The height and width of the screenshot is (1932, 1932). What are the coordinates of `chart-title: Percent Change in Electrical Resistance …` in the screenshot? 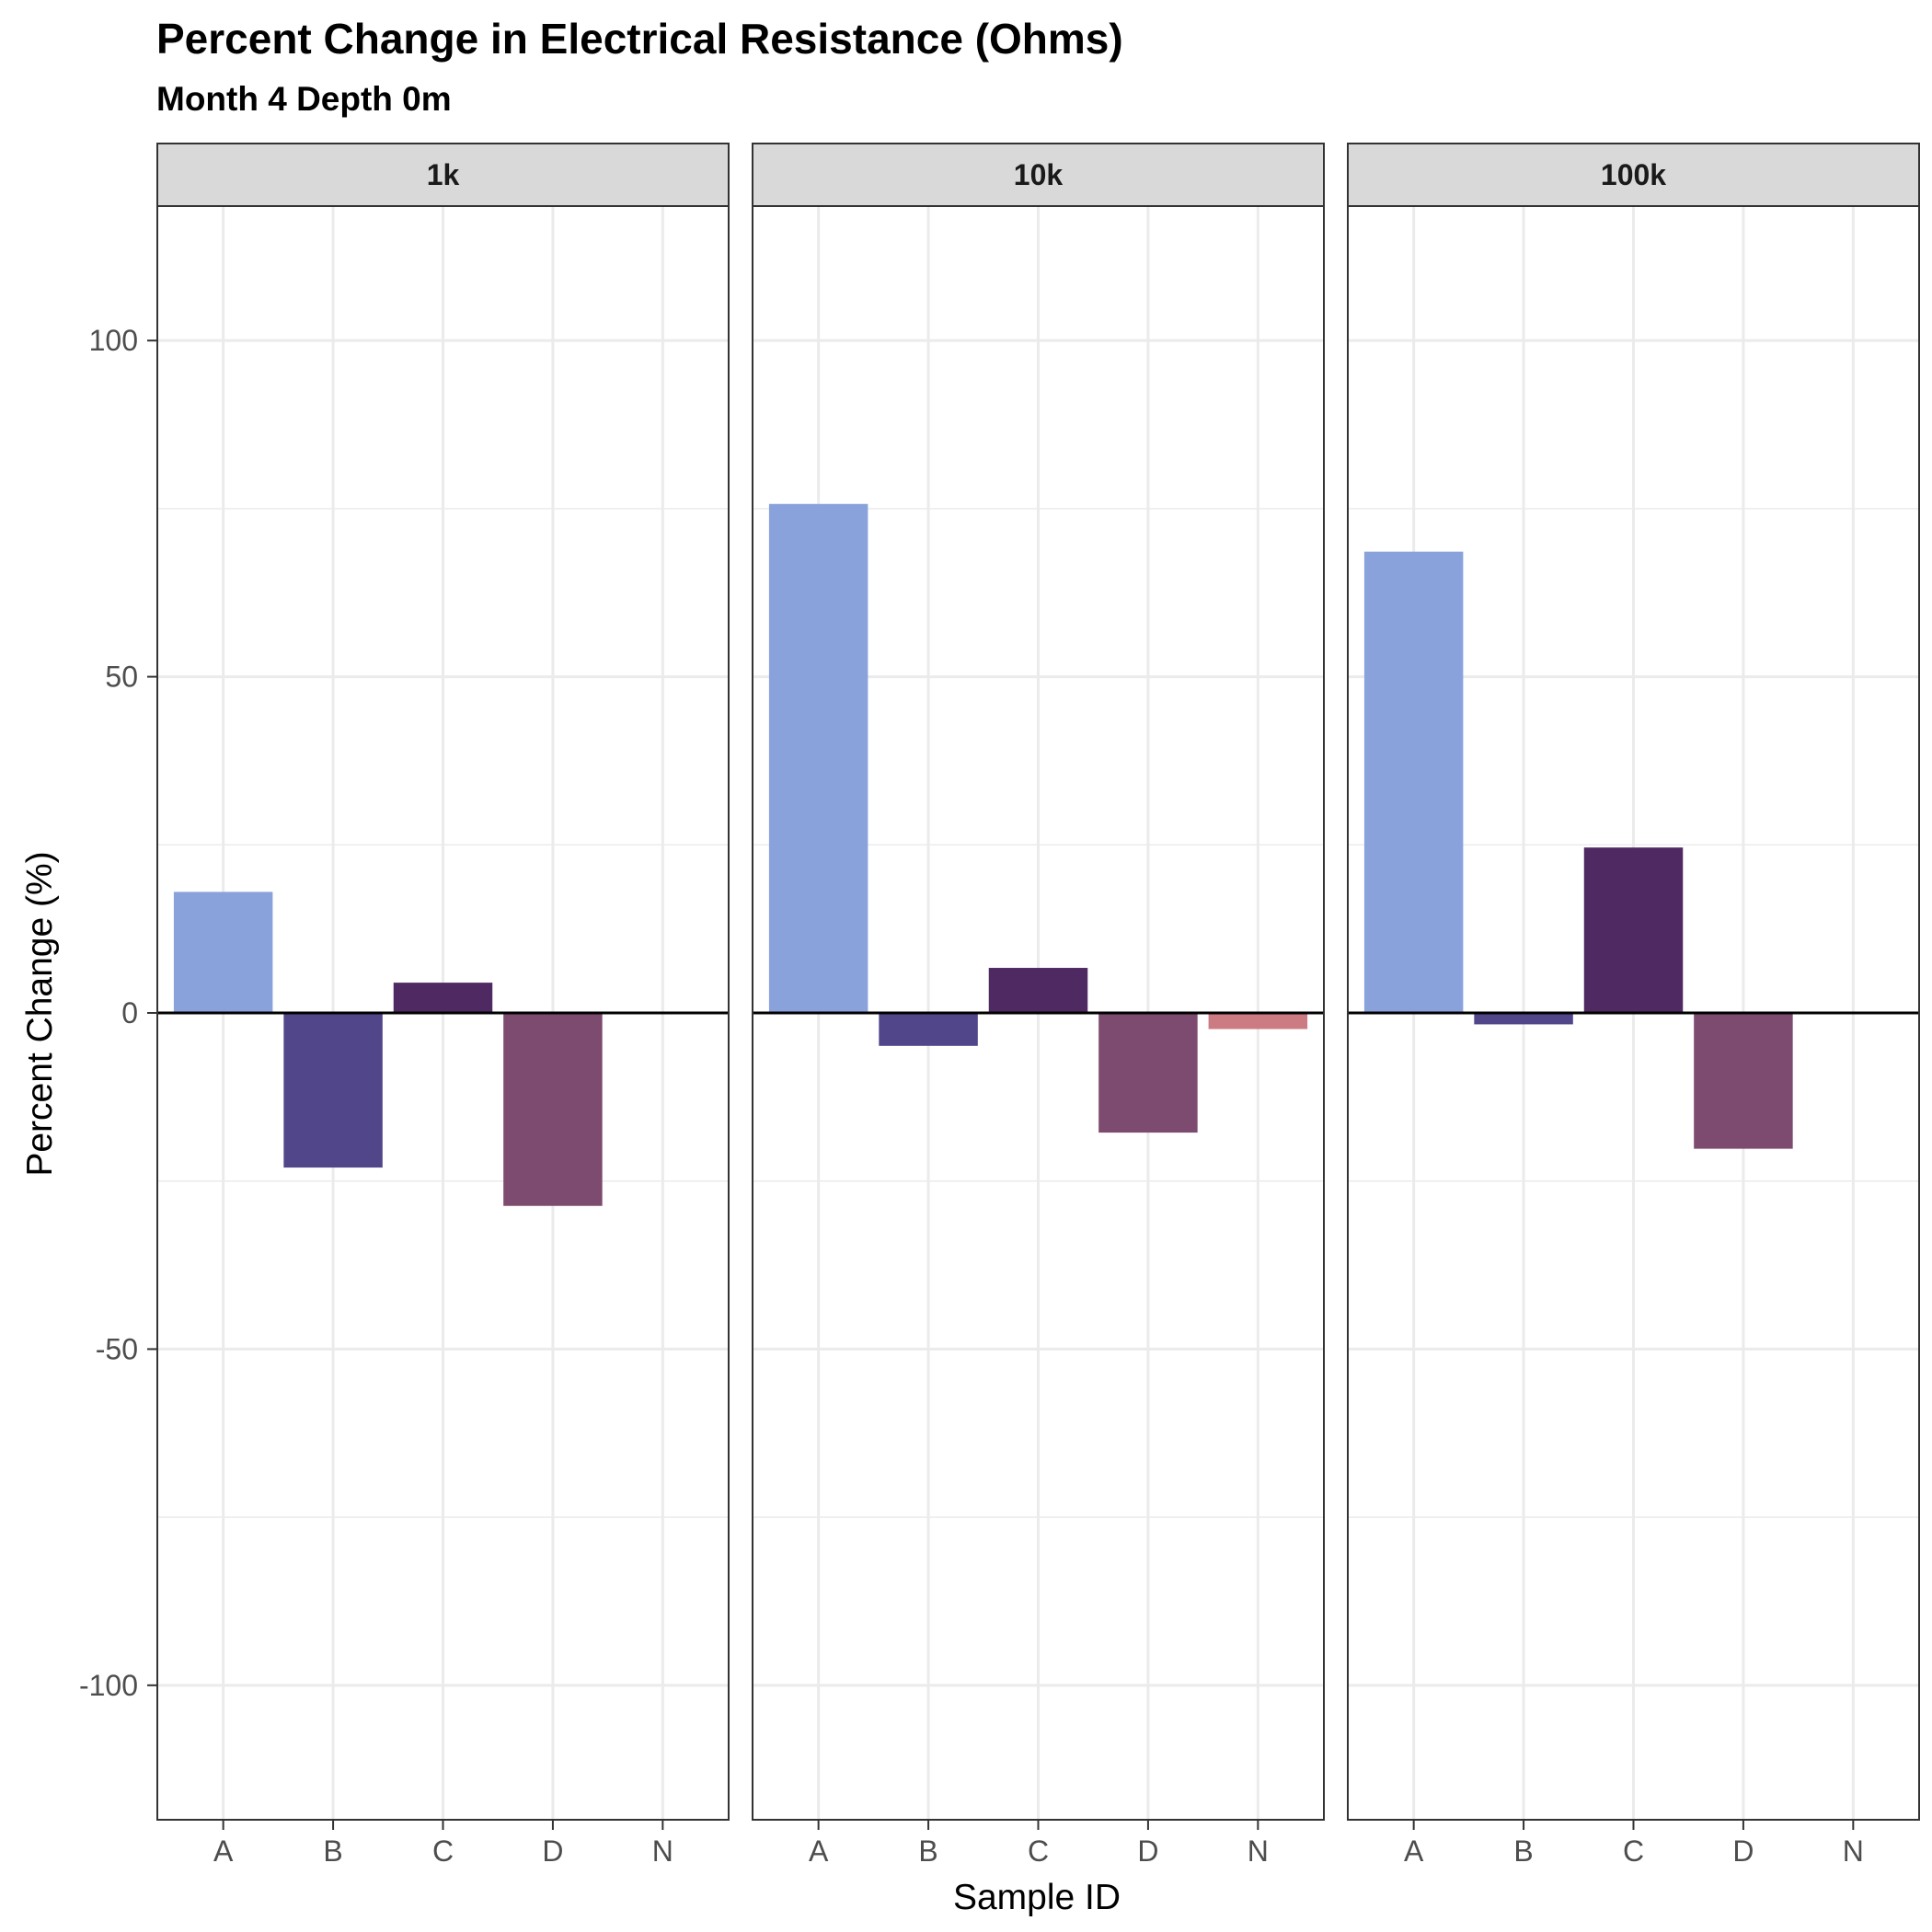 It's located at (639, 39).